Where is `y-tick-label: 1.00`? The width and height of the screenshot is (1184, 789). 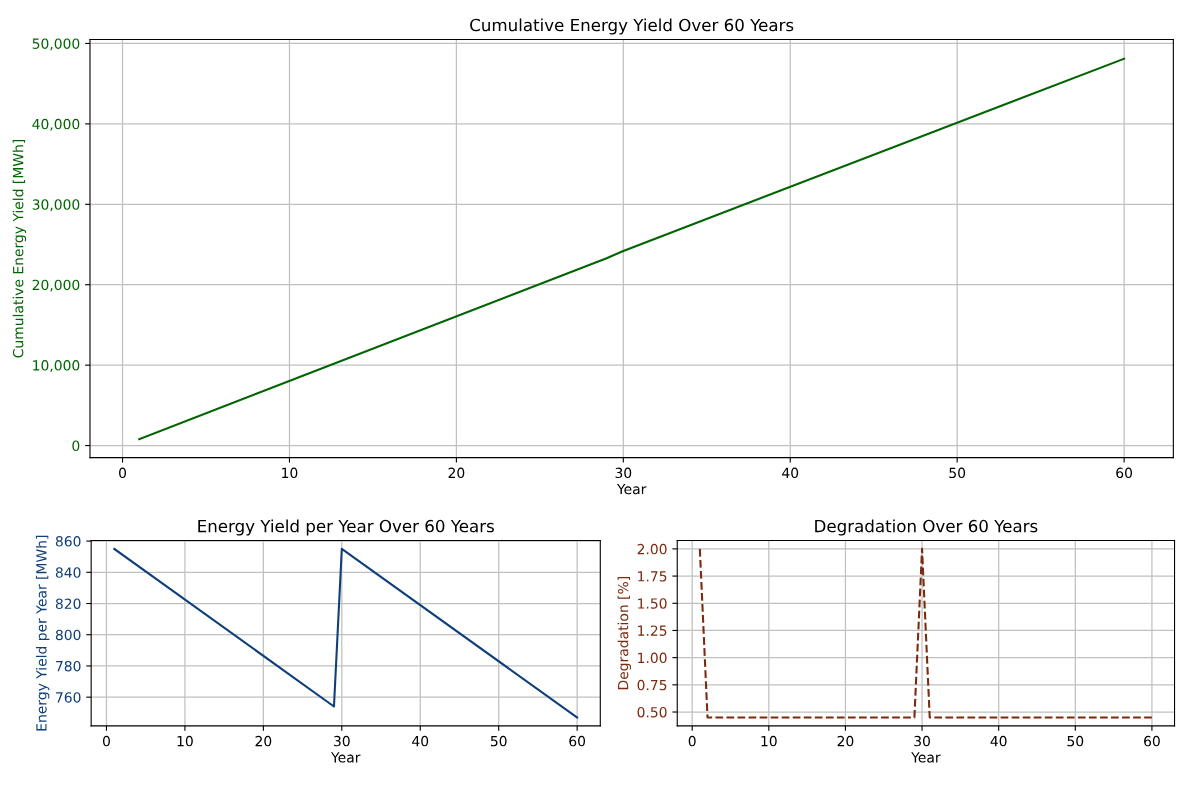 y-tick-label: 1.00 is located at coordinates (652, 658).